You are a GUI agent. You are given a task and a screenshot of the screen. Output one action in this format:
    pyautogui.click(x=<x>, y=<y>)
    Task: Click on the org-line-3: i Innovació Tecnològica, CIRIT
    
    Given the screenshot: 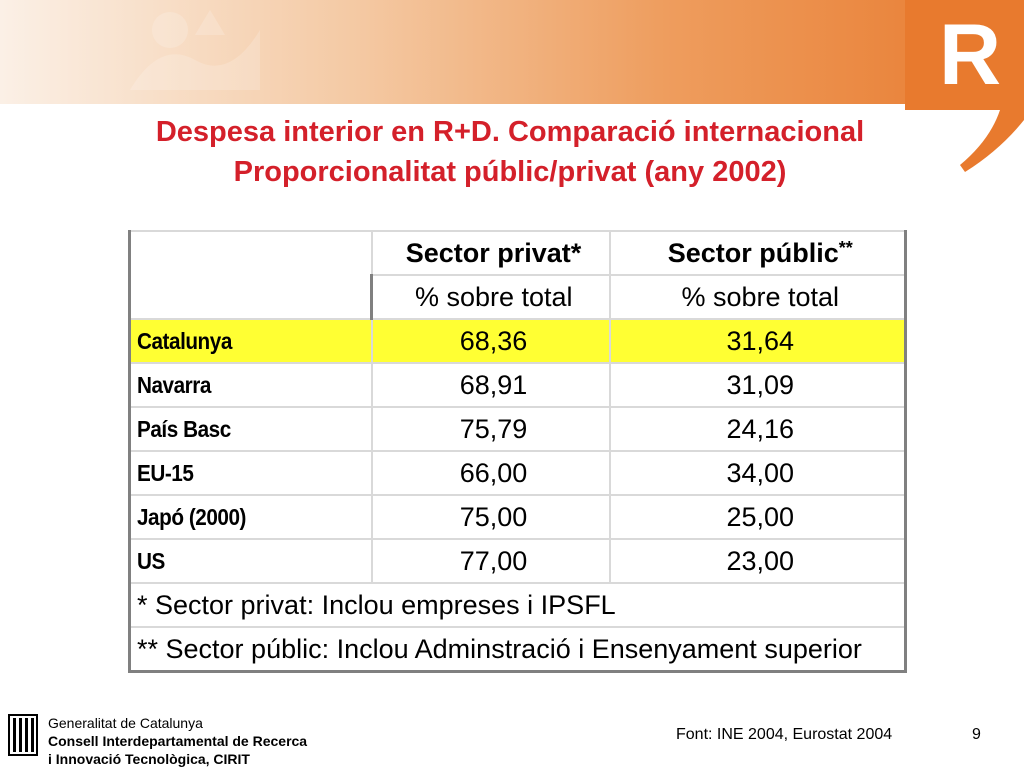 What is the action you would take?
    pyautogui.click(x=149, y=759)
    